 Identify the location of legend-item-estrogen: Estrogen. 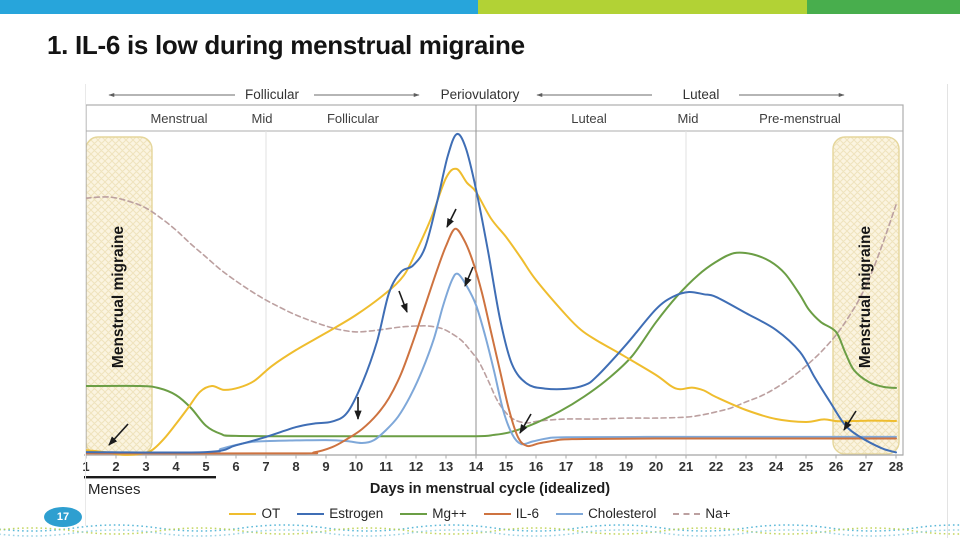
(340, 513).